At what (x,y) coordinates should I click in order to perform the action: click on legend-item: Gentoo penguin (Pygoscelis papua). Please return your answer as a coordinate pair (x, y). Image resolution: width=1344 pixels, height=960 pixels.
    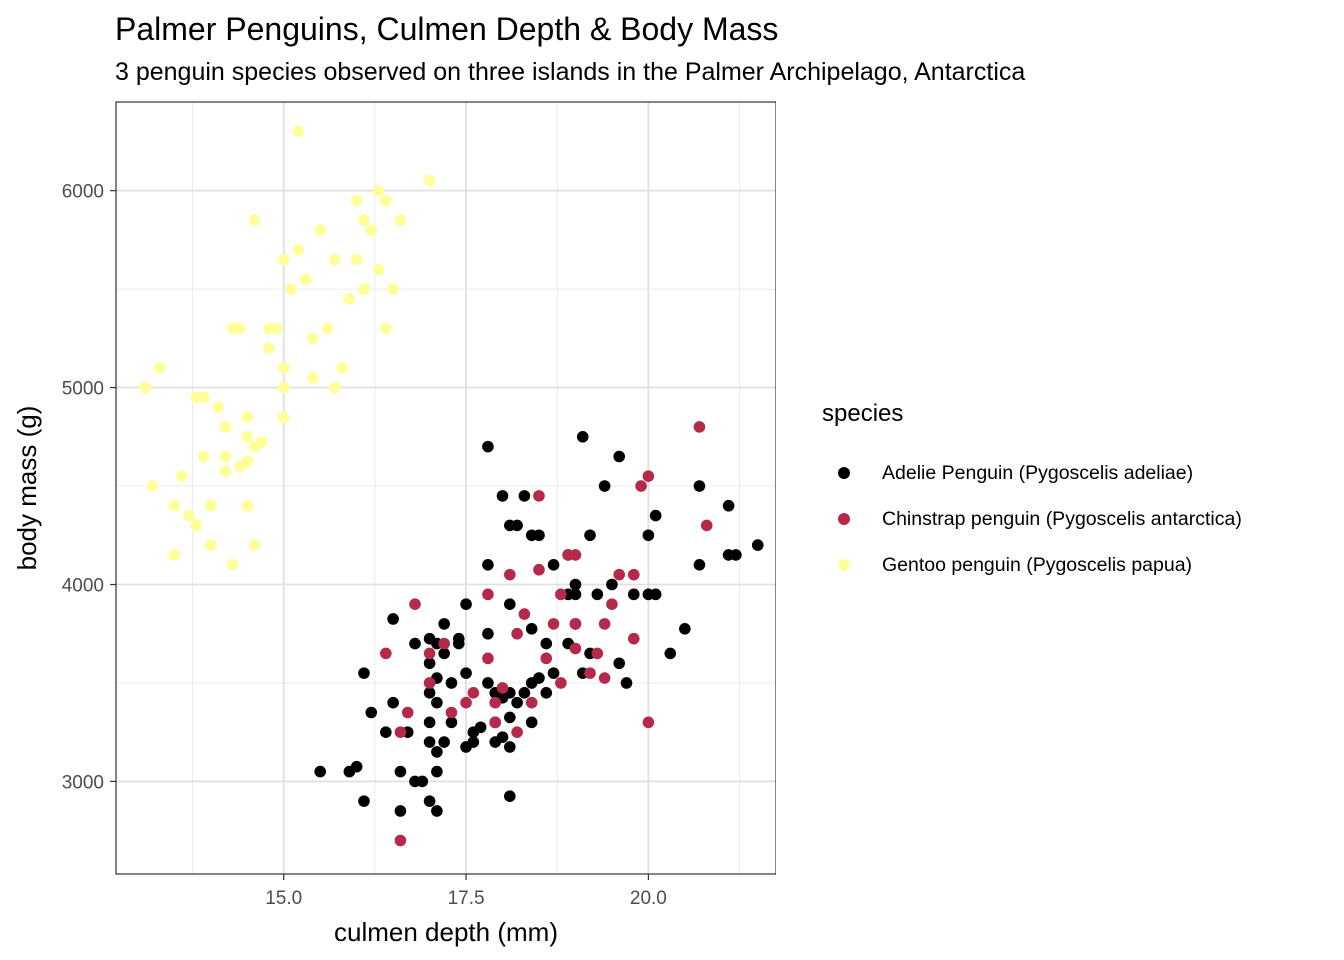
    Looking at the image, I should click on (1032, 565).